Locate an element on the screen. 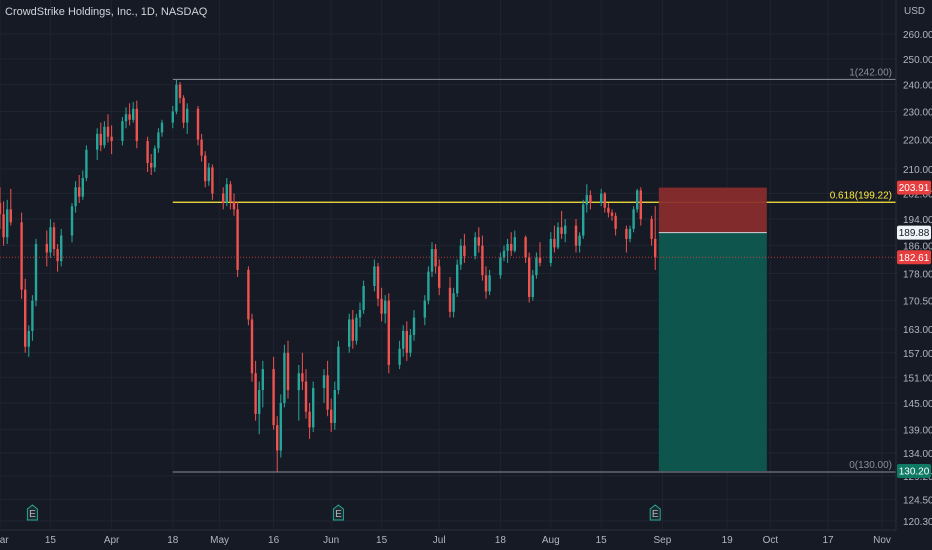 The width and height of the screenshot is (932, 550). price-tick-label: 240.00 is located at coordinates (917, 86).